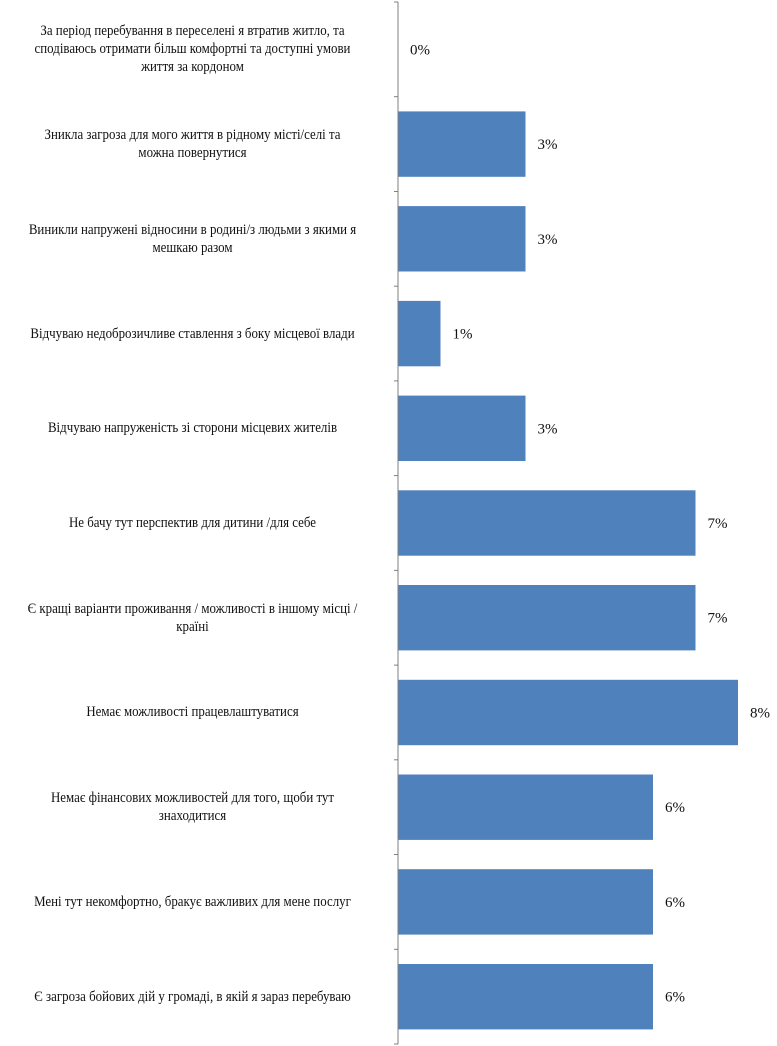  I want to click on data-label: 8%, so click(760, 714).